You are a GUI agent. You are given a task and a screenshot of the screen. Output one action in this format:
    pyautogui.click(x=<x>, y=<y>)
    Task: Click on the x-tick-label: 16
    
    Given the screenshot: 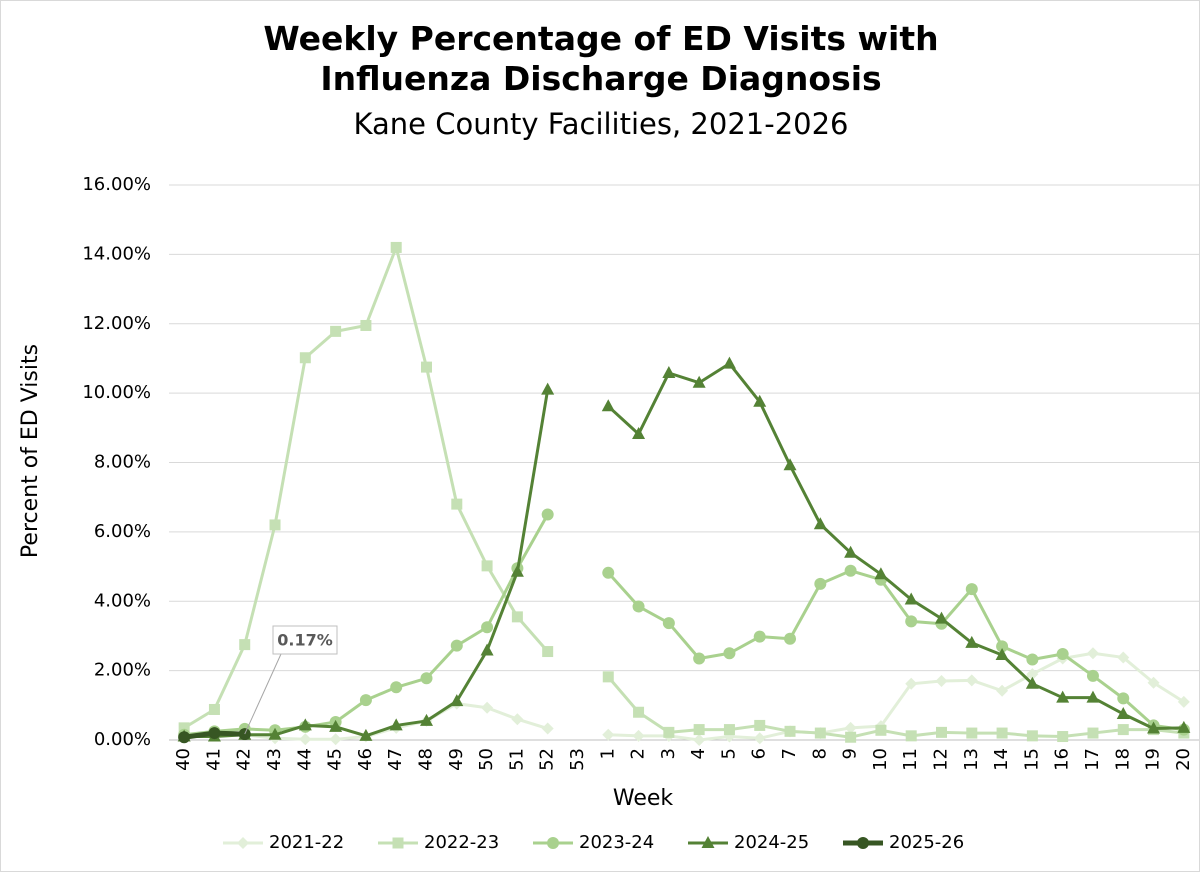 What is the action you would take?
    pyautogui.click(x=1062, y=759)
    